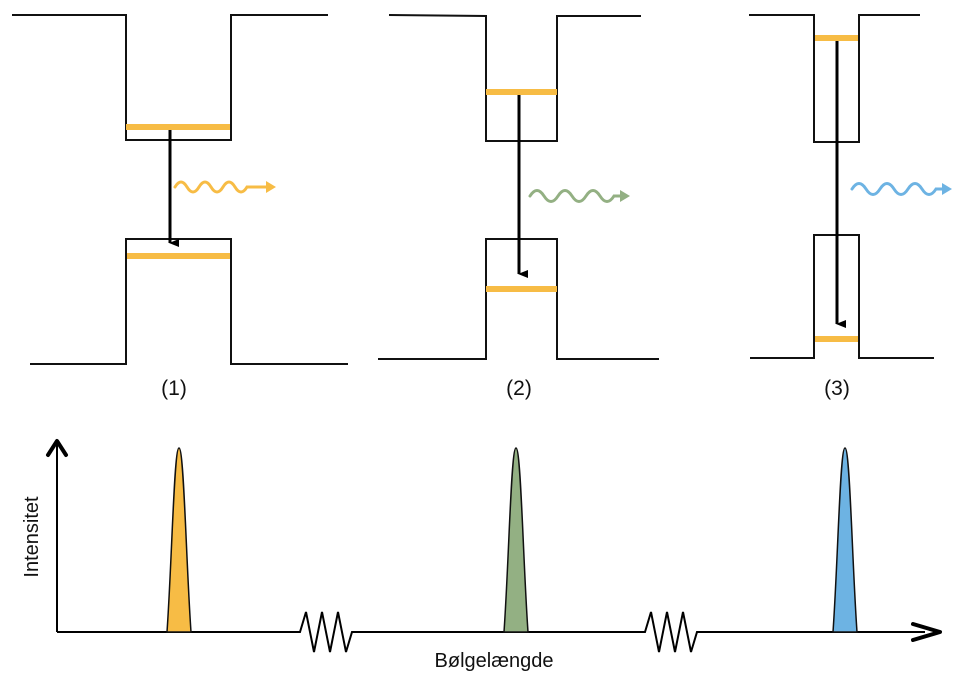 Image resolution: width=954 pixels, height=675 pixels. What do you see at coordinates (494, 661) in the screenshot?
I see `x-axis-label: Bølgelængde` at bounding box center [494, 661].